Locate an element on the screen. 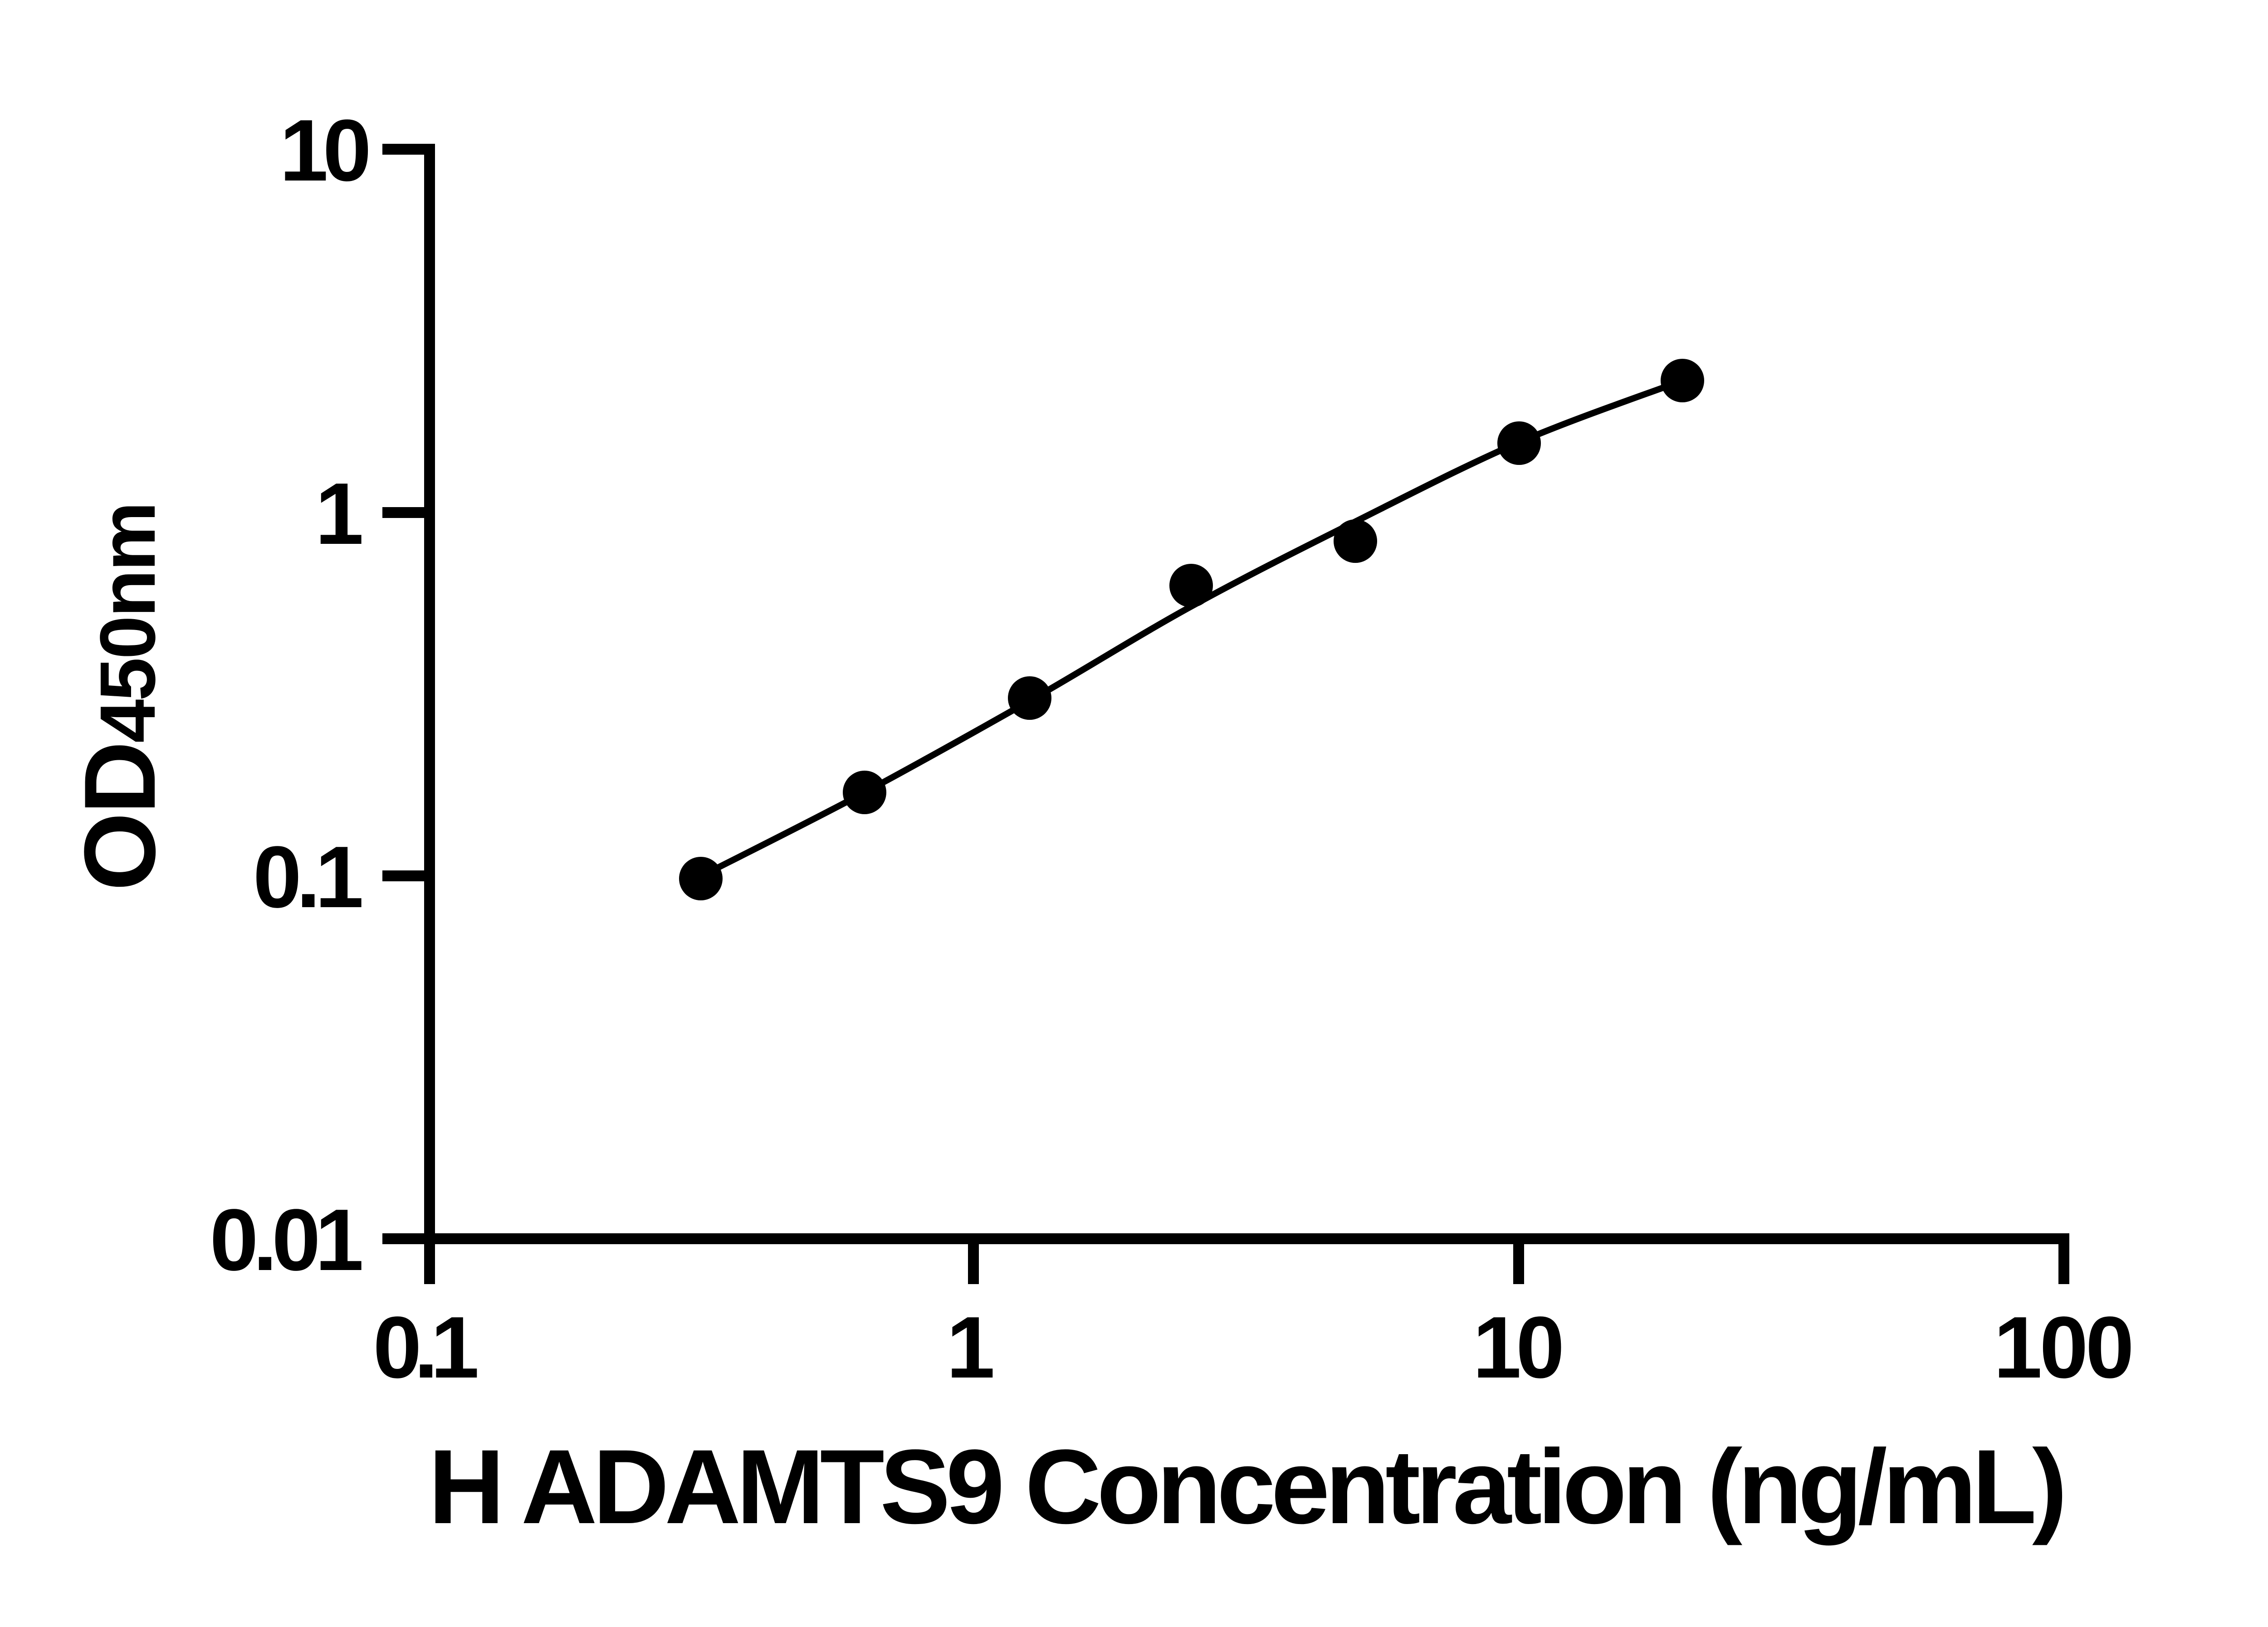 Image resolution: width=2268 pixels, height=1627 pixels. svg-text: OD450nm is located at coordinates (120, 697).